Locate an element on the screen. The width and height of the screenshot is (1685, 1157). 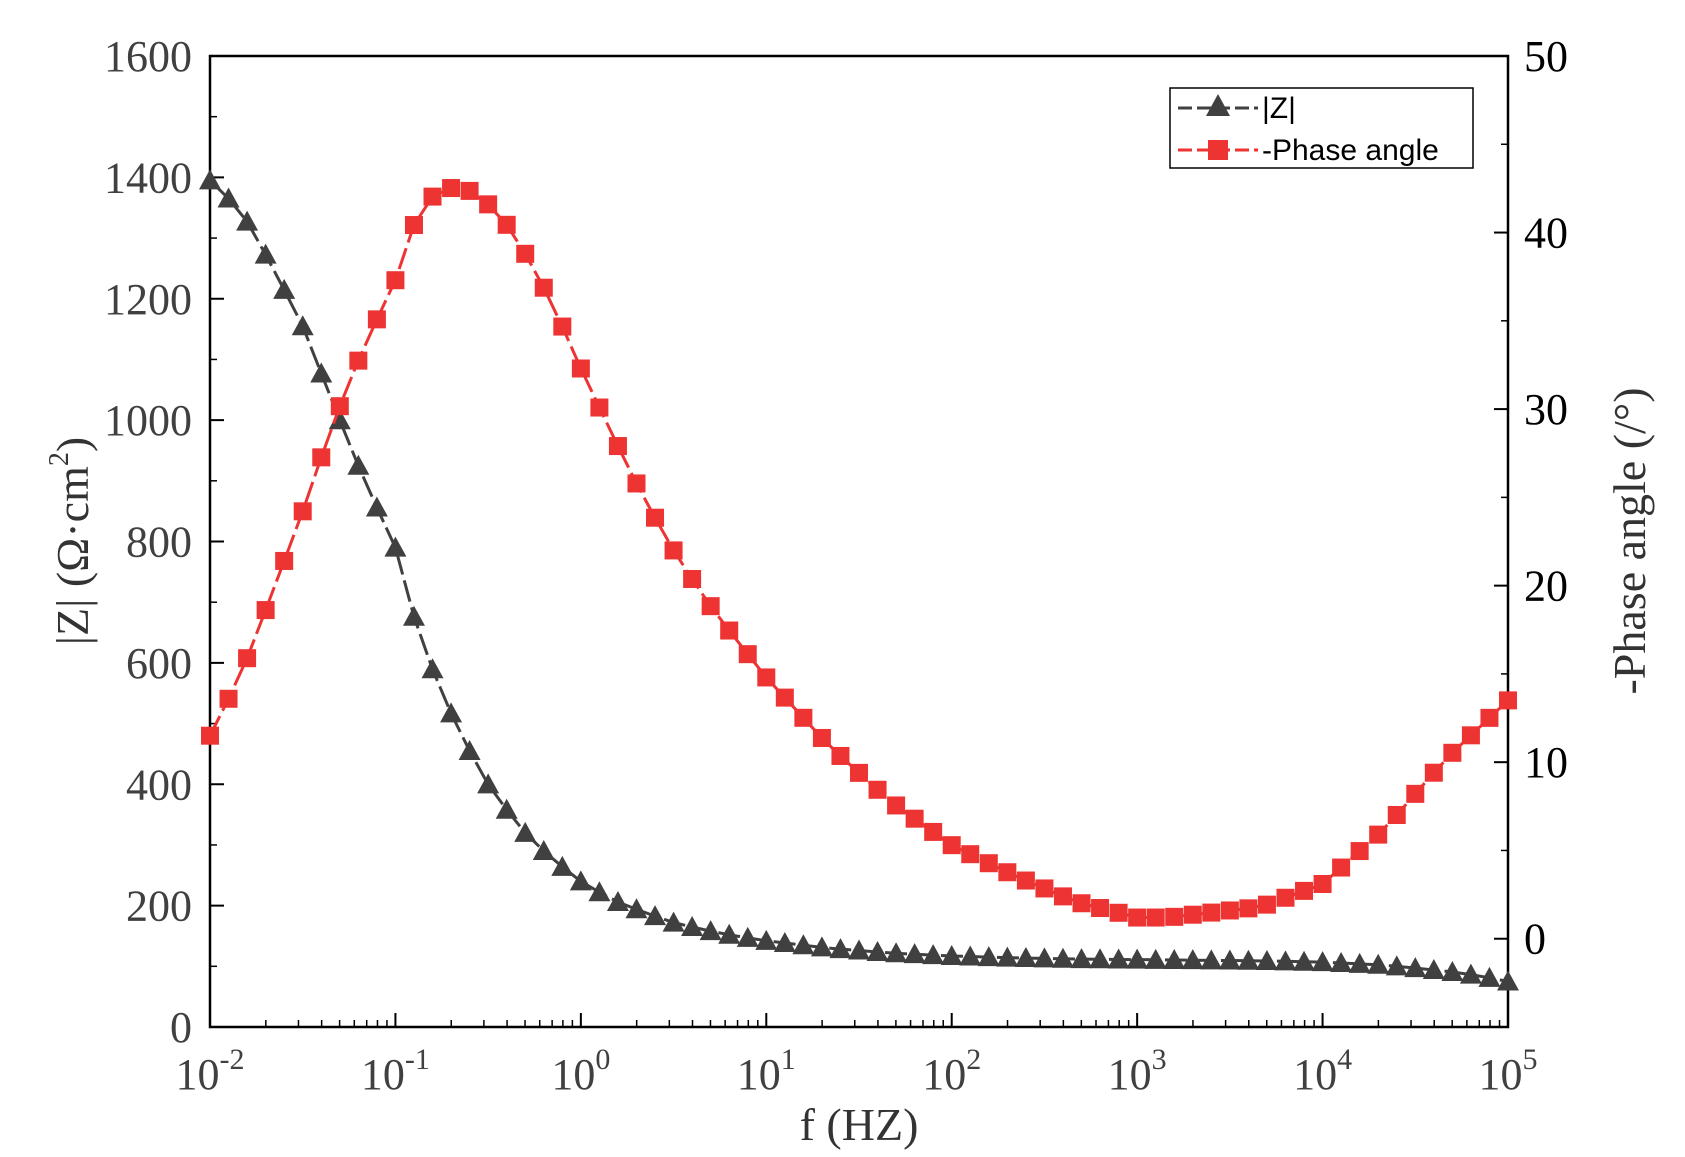
y-left-title-prefix: |Z| (Ω·cm is located at coordinates (72, 555).